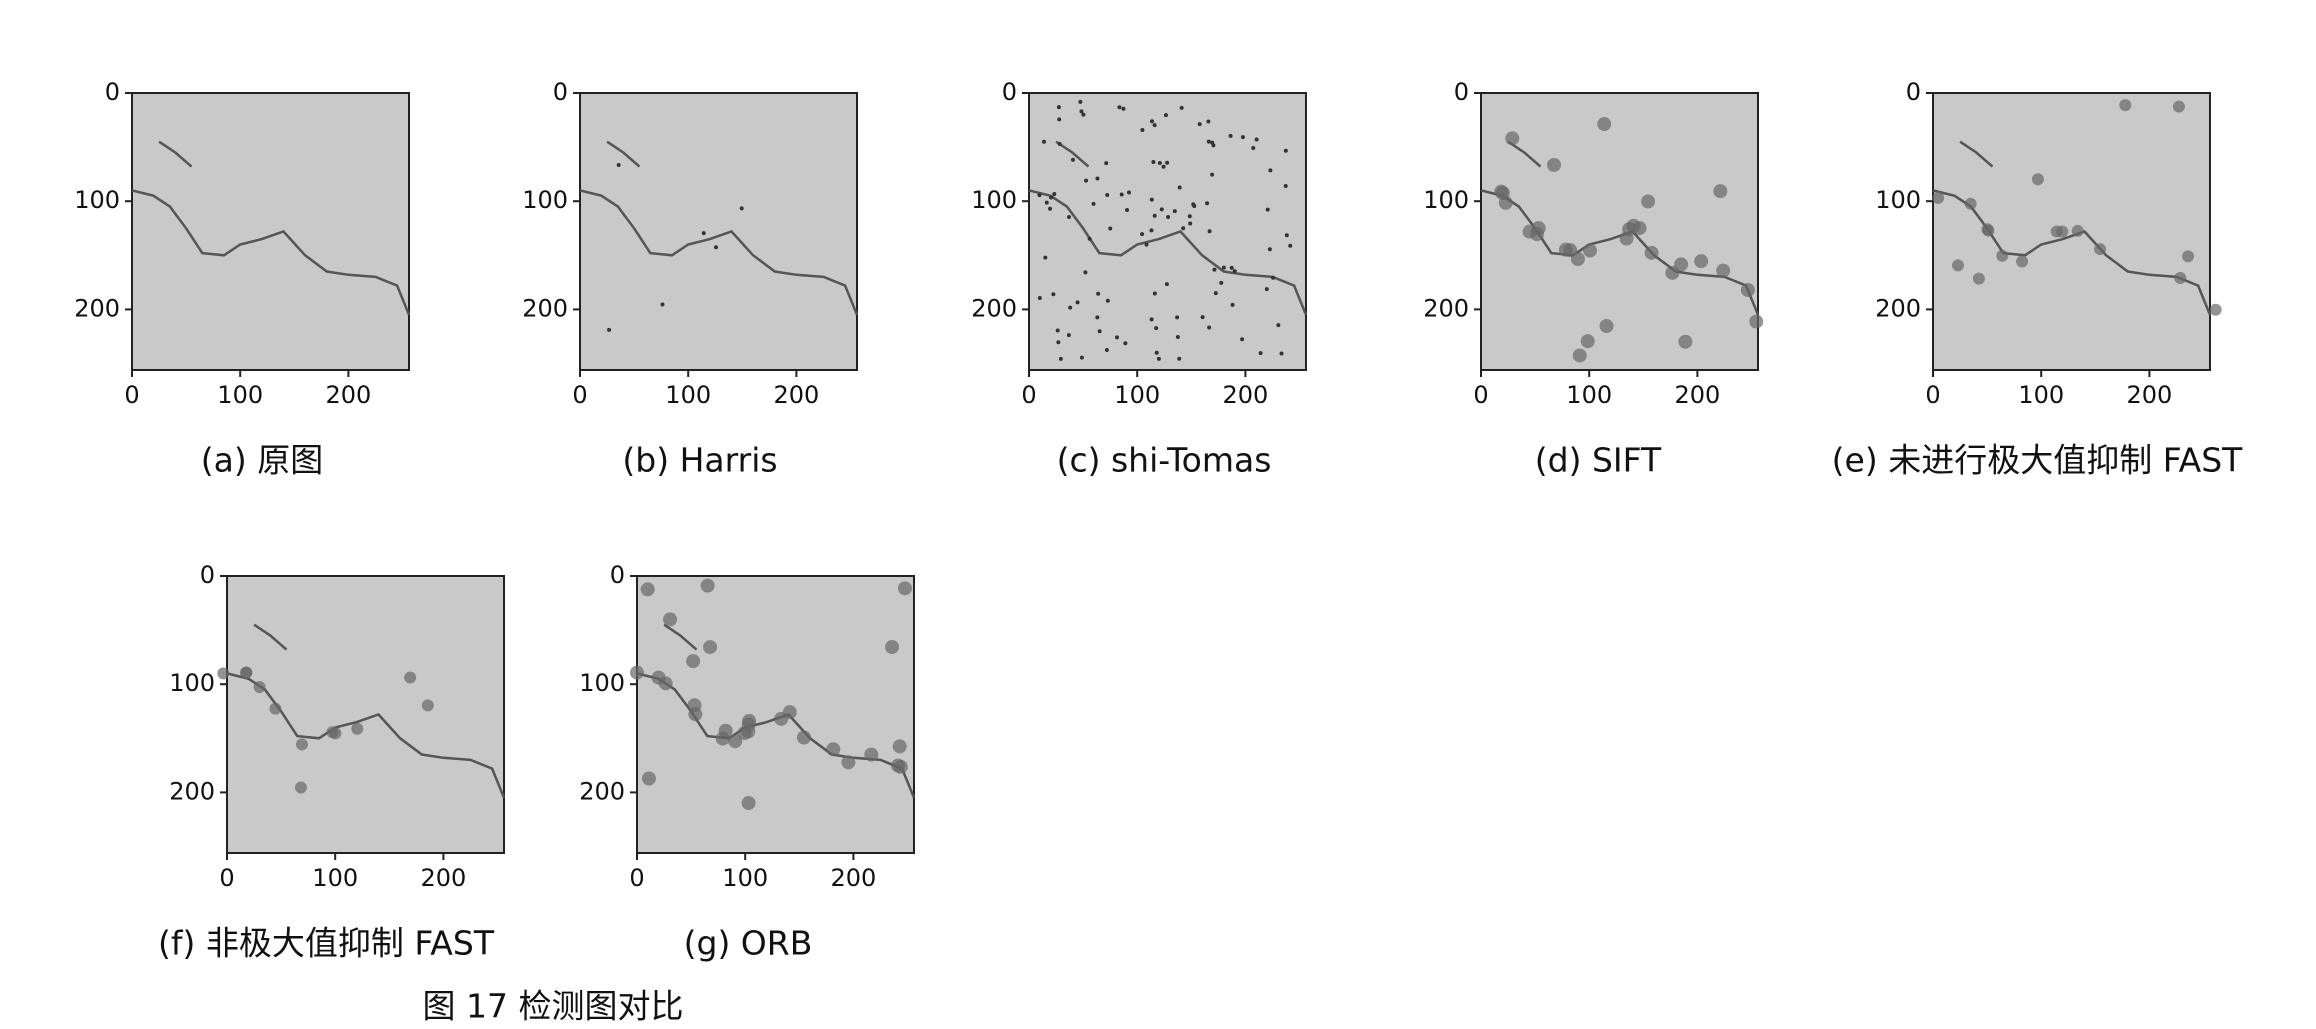  Describe the element at coordinates (2038, 460) in the screenshot. I see `panel-caption: (e) 未进行极大值抑制 FAST` at that location.